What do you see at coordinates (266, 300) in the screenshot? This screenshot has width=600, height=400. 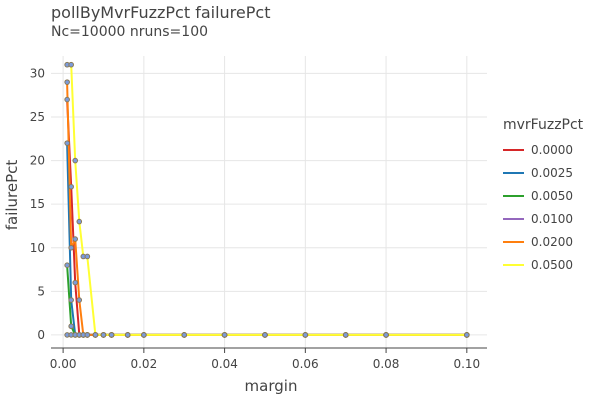 I see `series-line-0.0050` at bounding box center [266, 300].